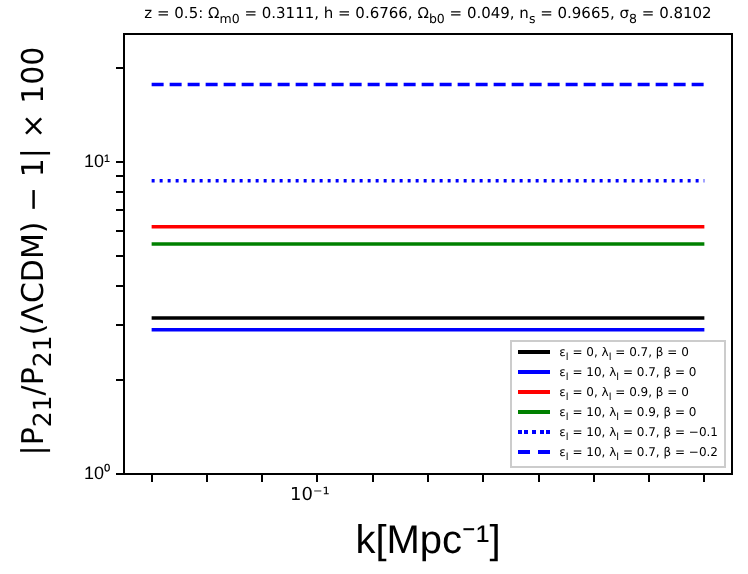 Image resolution: width=748 pixels, height=574 pixels. I want to click on y-tick-label: 10⁰, so click(96, 472).